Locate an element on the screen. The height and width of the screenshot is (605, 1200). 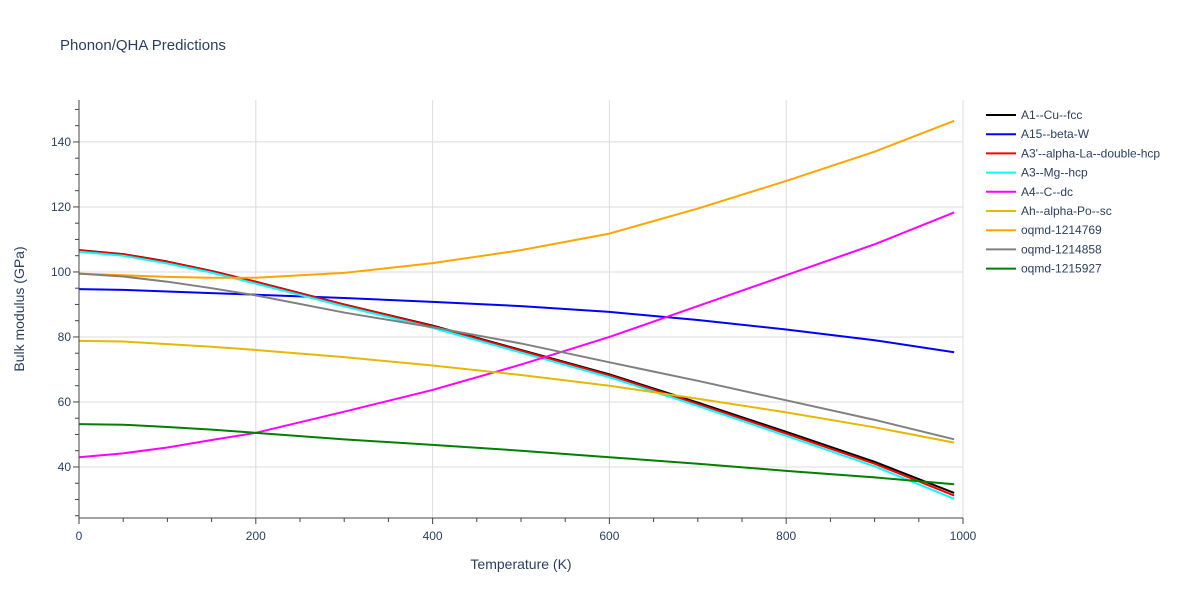
y-tick-label: 120 is located at coordinates (61, 207).